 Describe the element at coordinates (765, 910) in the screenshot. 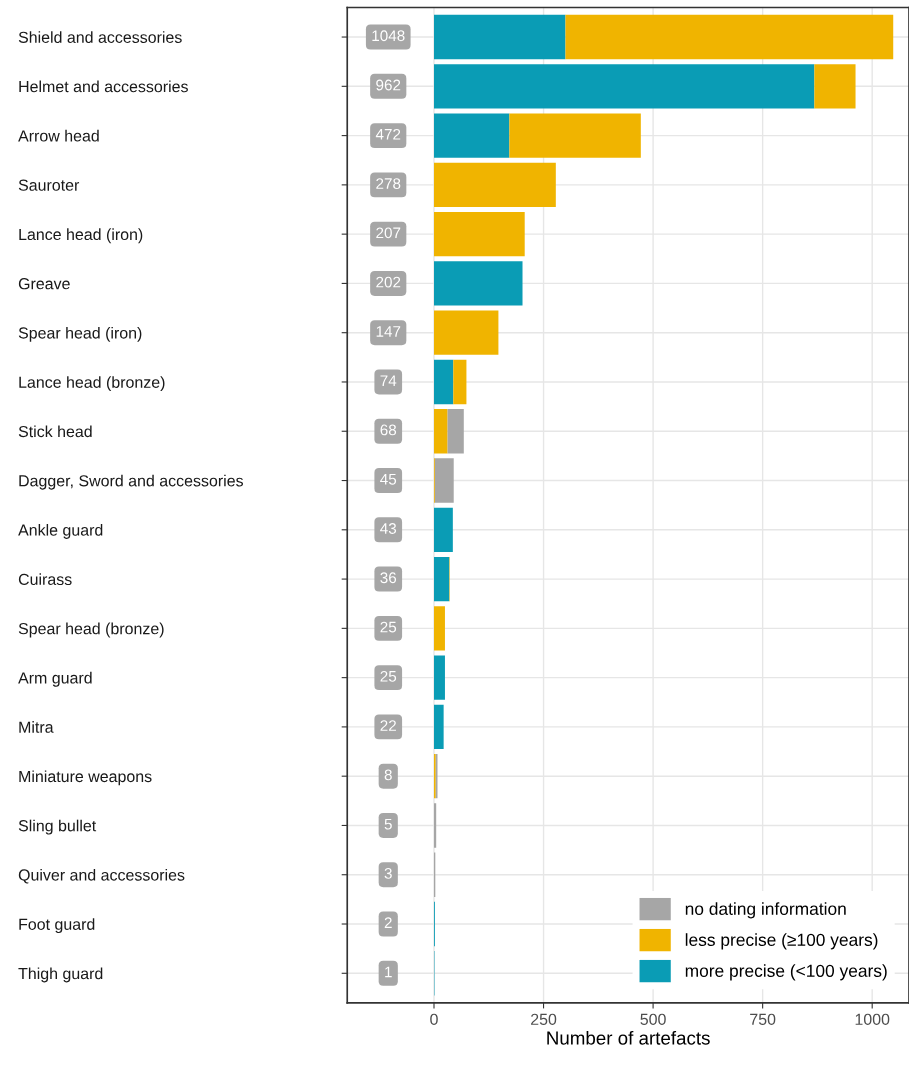

I see `legend-label: no dating information` at that location.